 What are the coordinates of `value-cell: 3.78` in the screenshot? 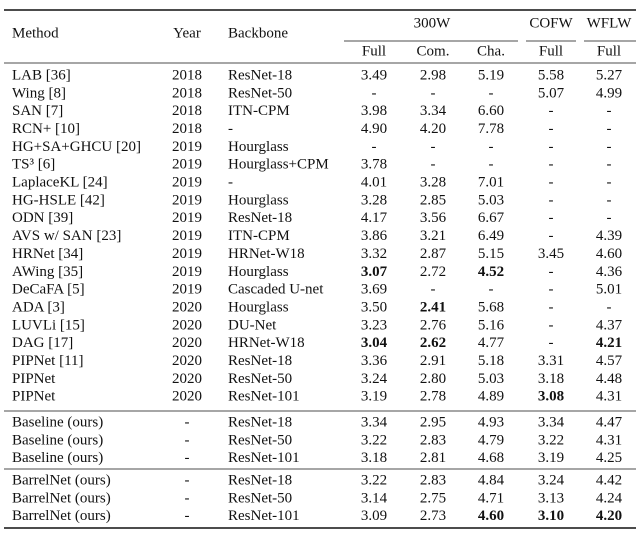 It's located at (374, 165).